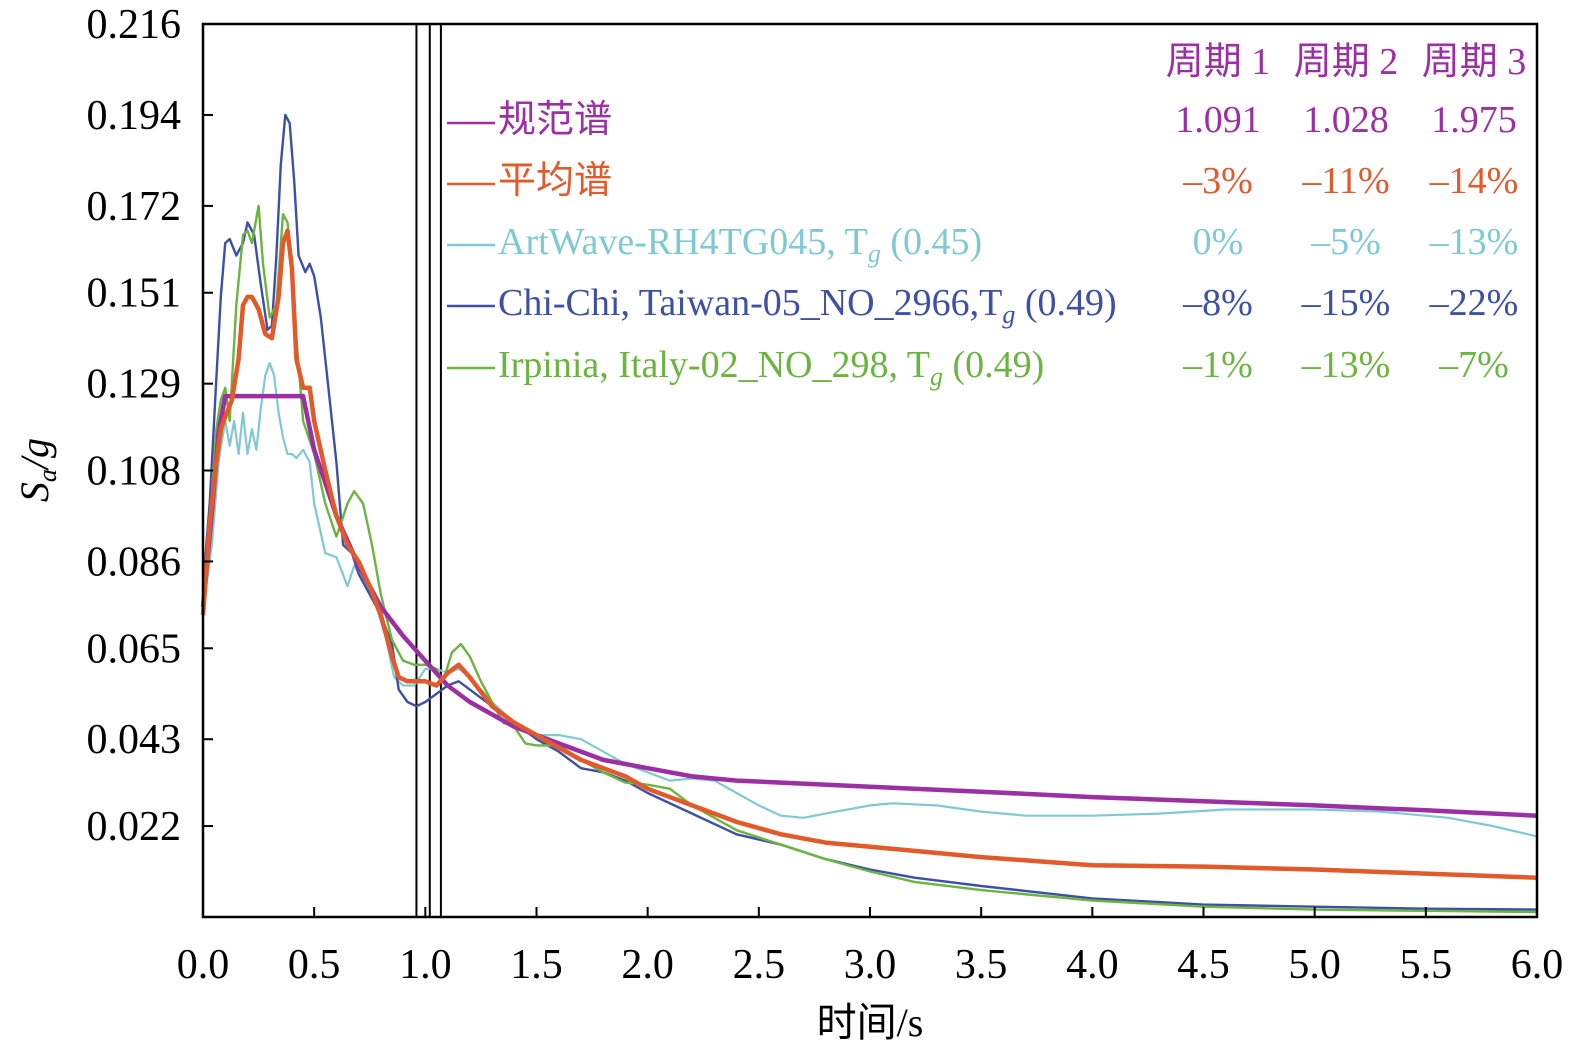 The width and height of the screenshot is (1579, 1058). I want to click on table-value: 1.091, so click(1218, 120).